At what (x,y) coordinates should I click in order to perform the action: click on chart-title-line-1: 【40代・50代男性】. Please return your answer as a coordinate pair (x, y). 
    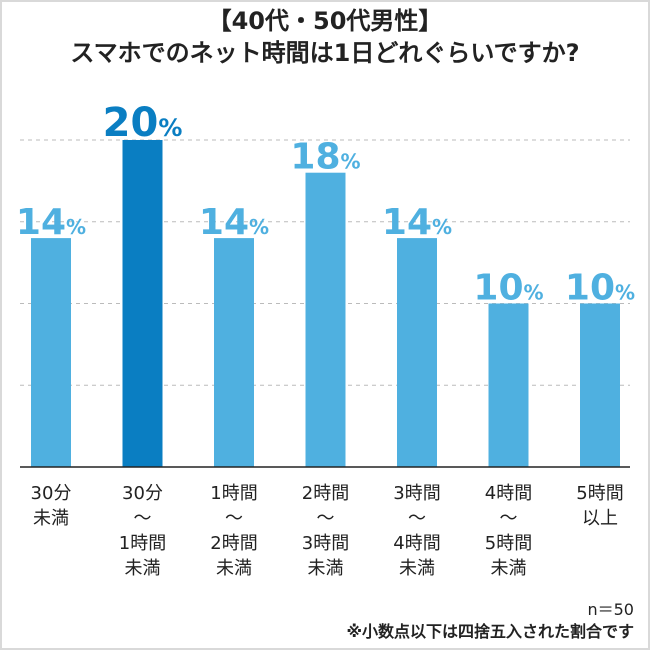
    Looking at the image, I should click on (325, 21).